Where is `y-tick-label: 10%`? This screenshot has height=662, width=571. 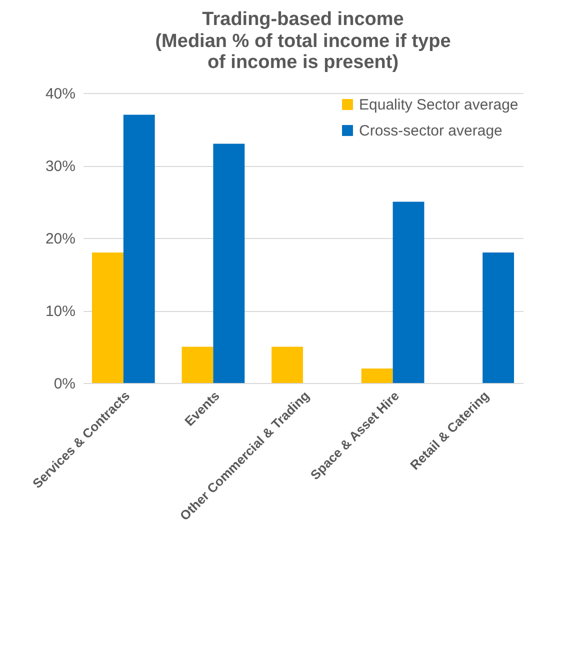
y-tick-label: 10% is located at coordinates (60, 311).